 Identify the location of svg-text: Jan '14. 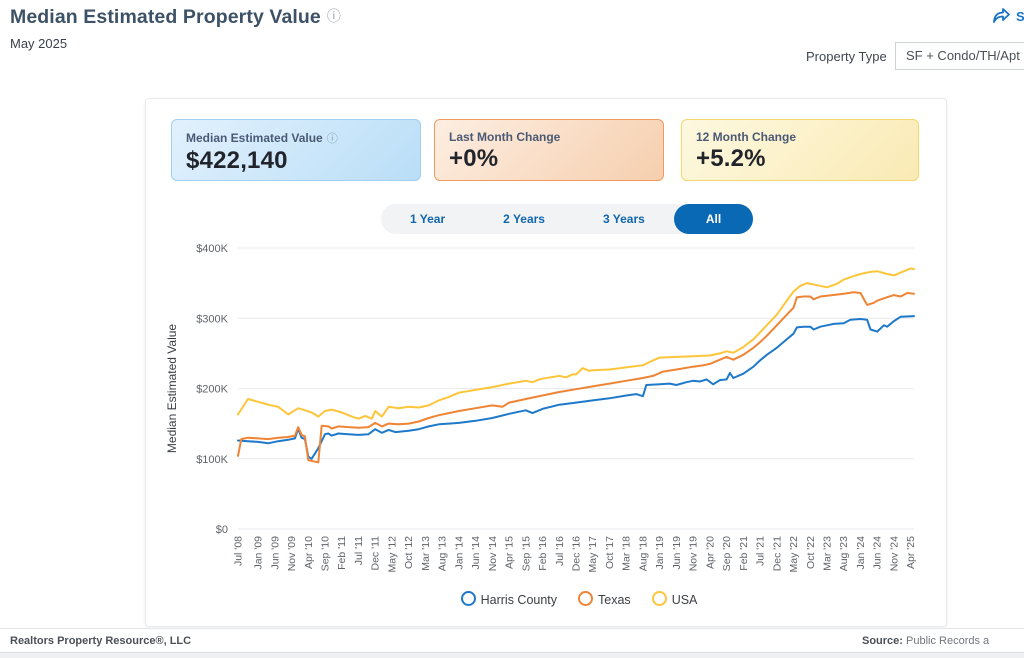
(459, 553).